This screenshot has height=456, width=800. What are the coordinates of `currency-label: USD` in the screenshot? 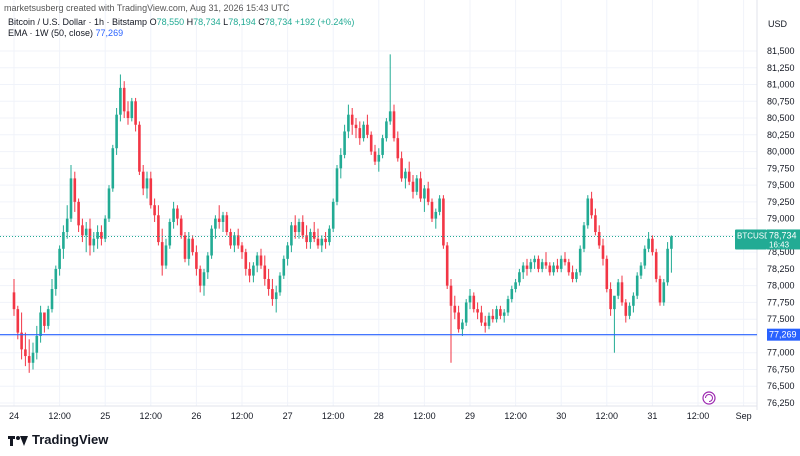 It's located at (778, 24).